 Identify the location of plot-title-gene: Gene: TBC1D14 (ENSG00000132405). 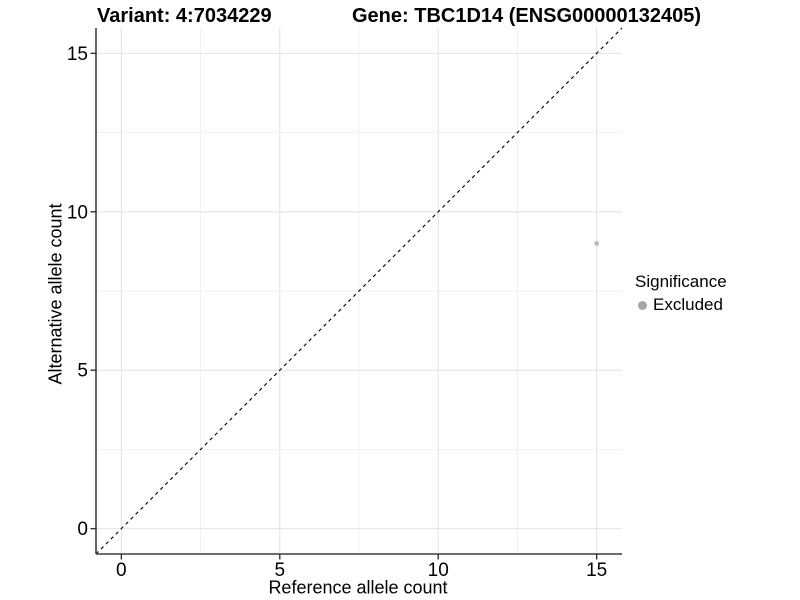
(527, 16).